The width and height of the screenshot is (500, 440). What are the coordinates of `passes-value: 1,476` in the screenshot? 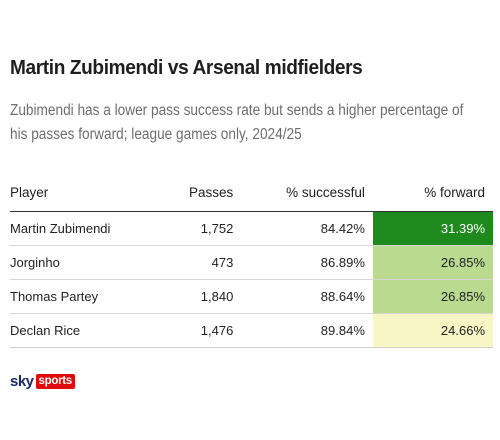 It's located at (193, 330).